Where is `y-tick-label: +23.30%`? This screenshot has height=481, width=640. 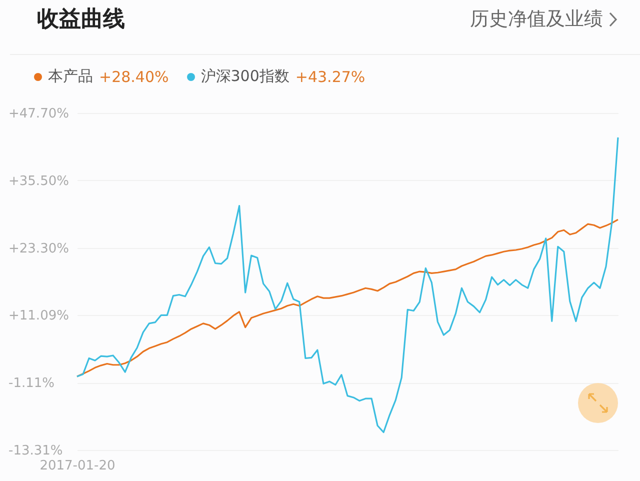
y-tick-label: +23.30% is located at coordinates (38, 248).